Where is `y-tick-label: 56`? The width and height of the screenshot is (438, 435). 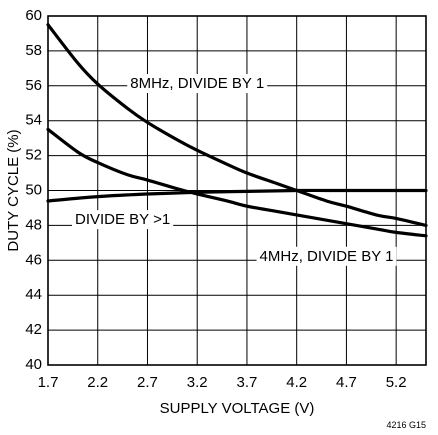 y-tick-label: 56 is located at coordinates (33, 85).